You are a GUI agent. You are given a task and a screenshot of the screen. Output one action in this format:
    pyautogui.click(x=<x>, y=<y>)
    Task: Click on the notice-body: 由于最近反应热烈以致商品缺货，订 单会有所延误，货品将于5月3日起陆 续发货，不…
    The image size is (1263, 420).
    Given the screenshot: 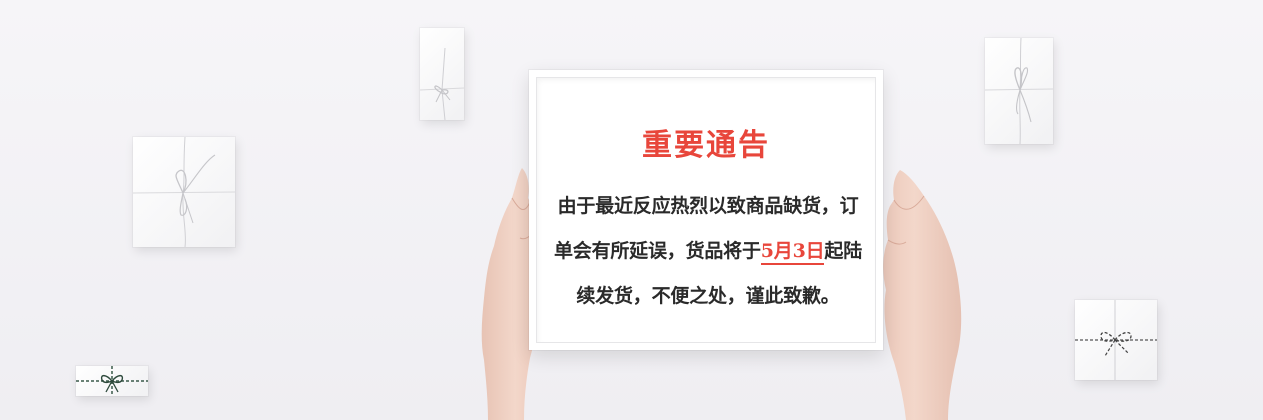 What is the action you would take?
    pyautogui.click(x=708, y=251)
    